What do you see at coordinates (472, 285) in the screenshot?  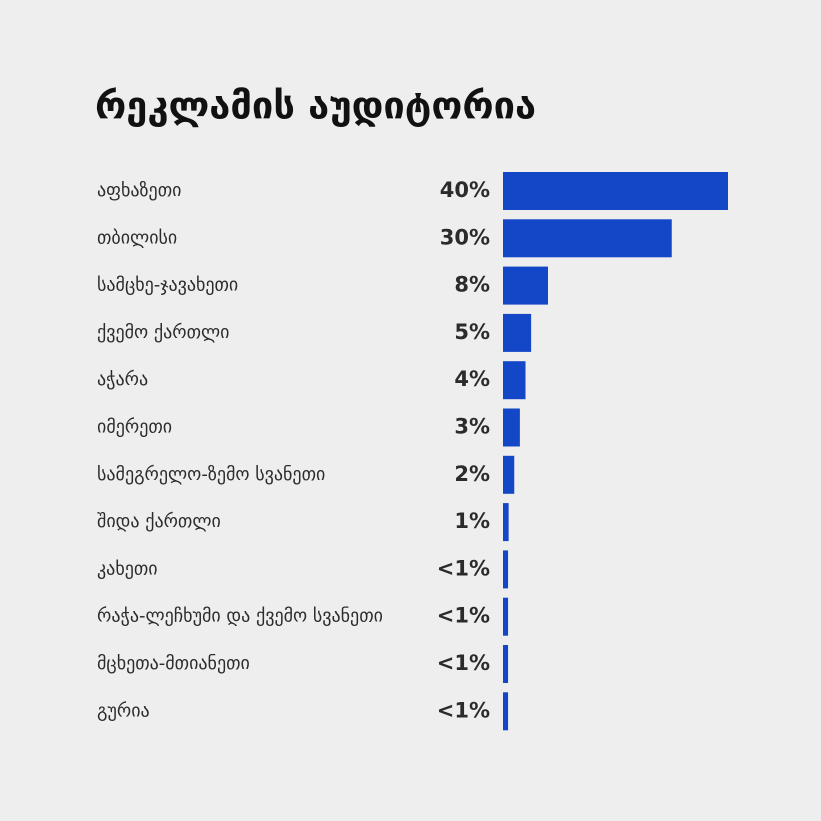 I see `value-label: 8%` at bounding box center [472, 285].